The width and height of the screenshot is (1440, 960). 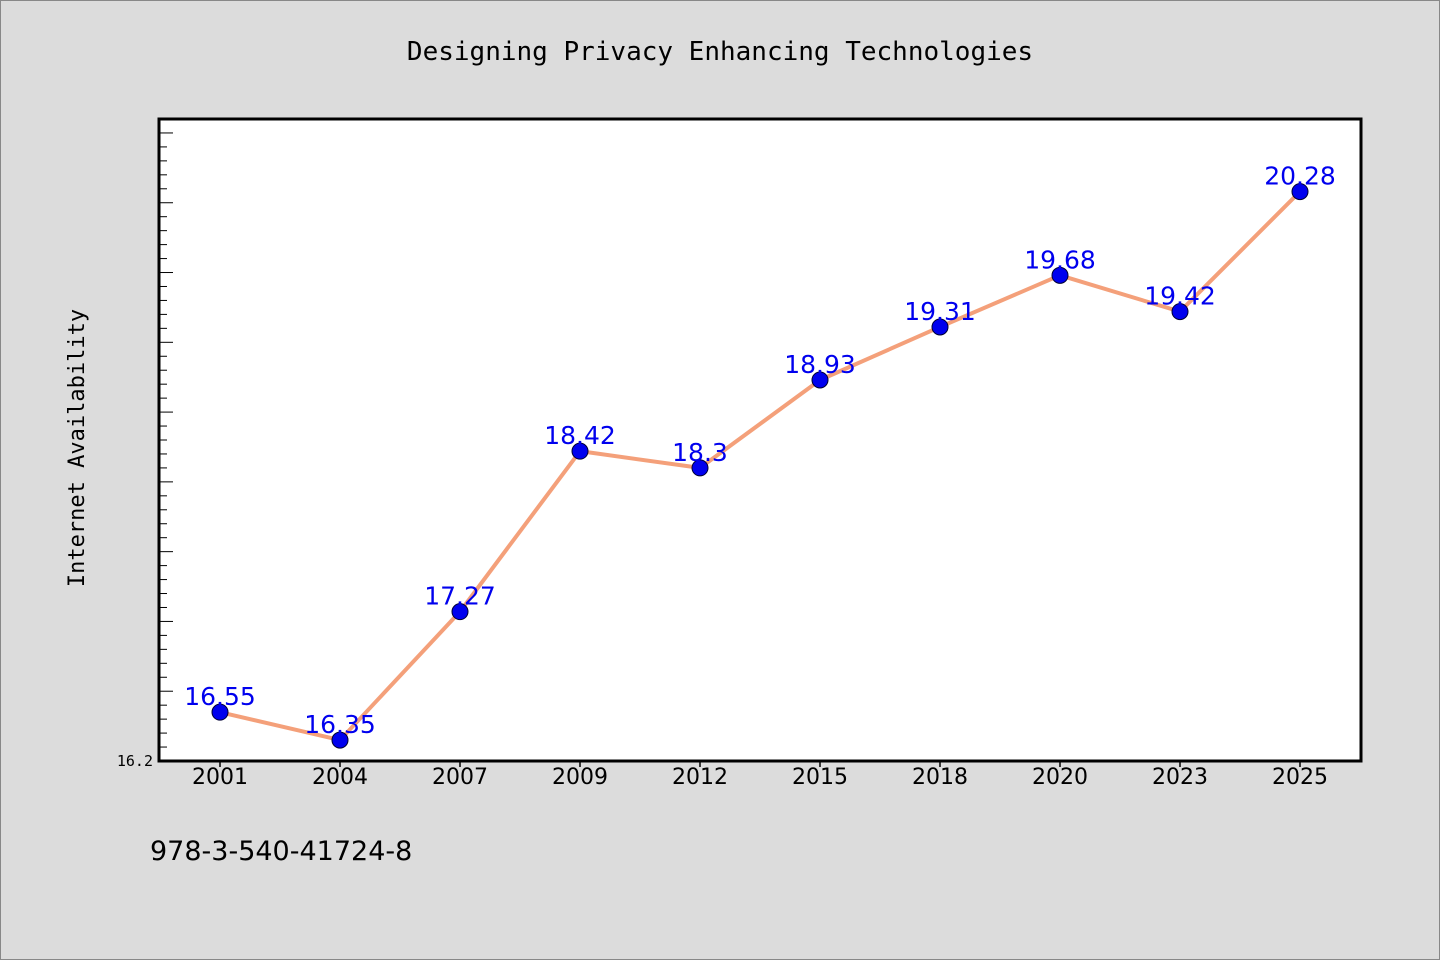 I want to click on x-axis-ticks: 2001 2004 2007 2009 2012 2015 2018 2020 2023 2025, so click(x=760, y=775).